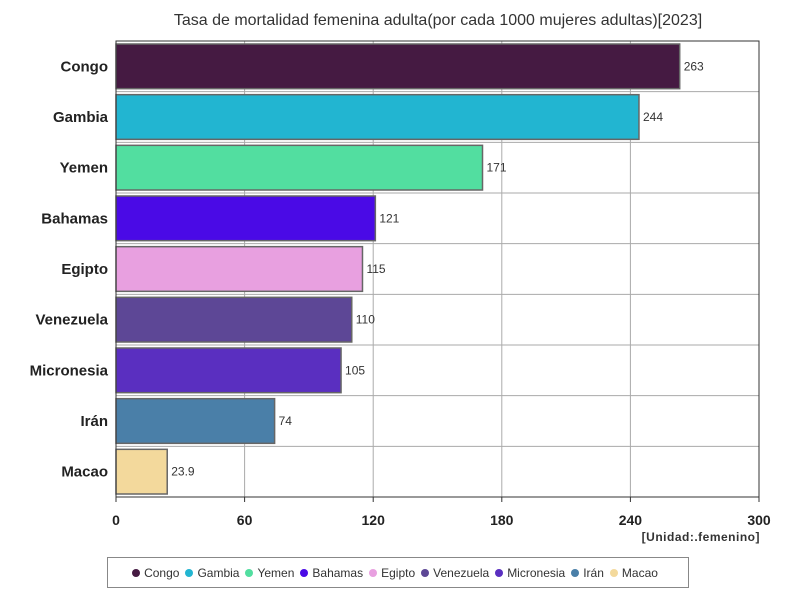  Describe the element at coordinates (389, 218) in the screenshot. I see `value-label: 121` at that location.